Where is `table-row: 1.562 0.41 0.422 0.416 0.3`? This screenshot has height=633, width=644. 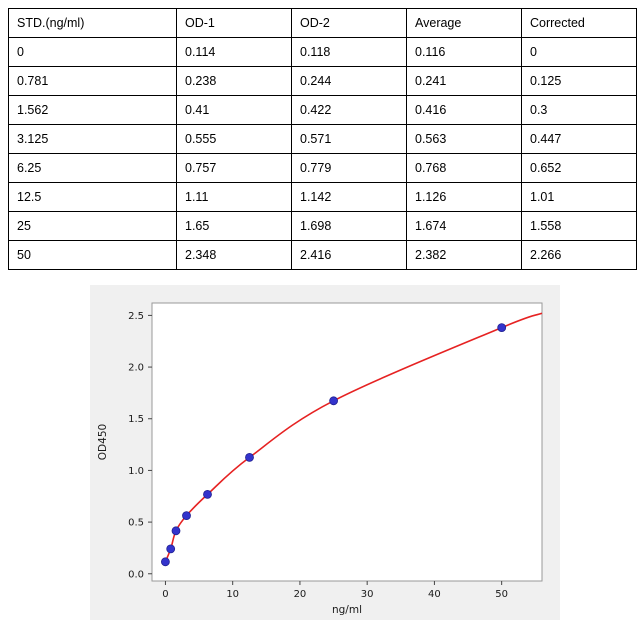
table-row: 1.562 0.41 0.422 0.416 0.3 is located at coordinates (322, 110).